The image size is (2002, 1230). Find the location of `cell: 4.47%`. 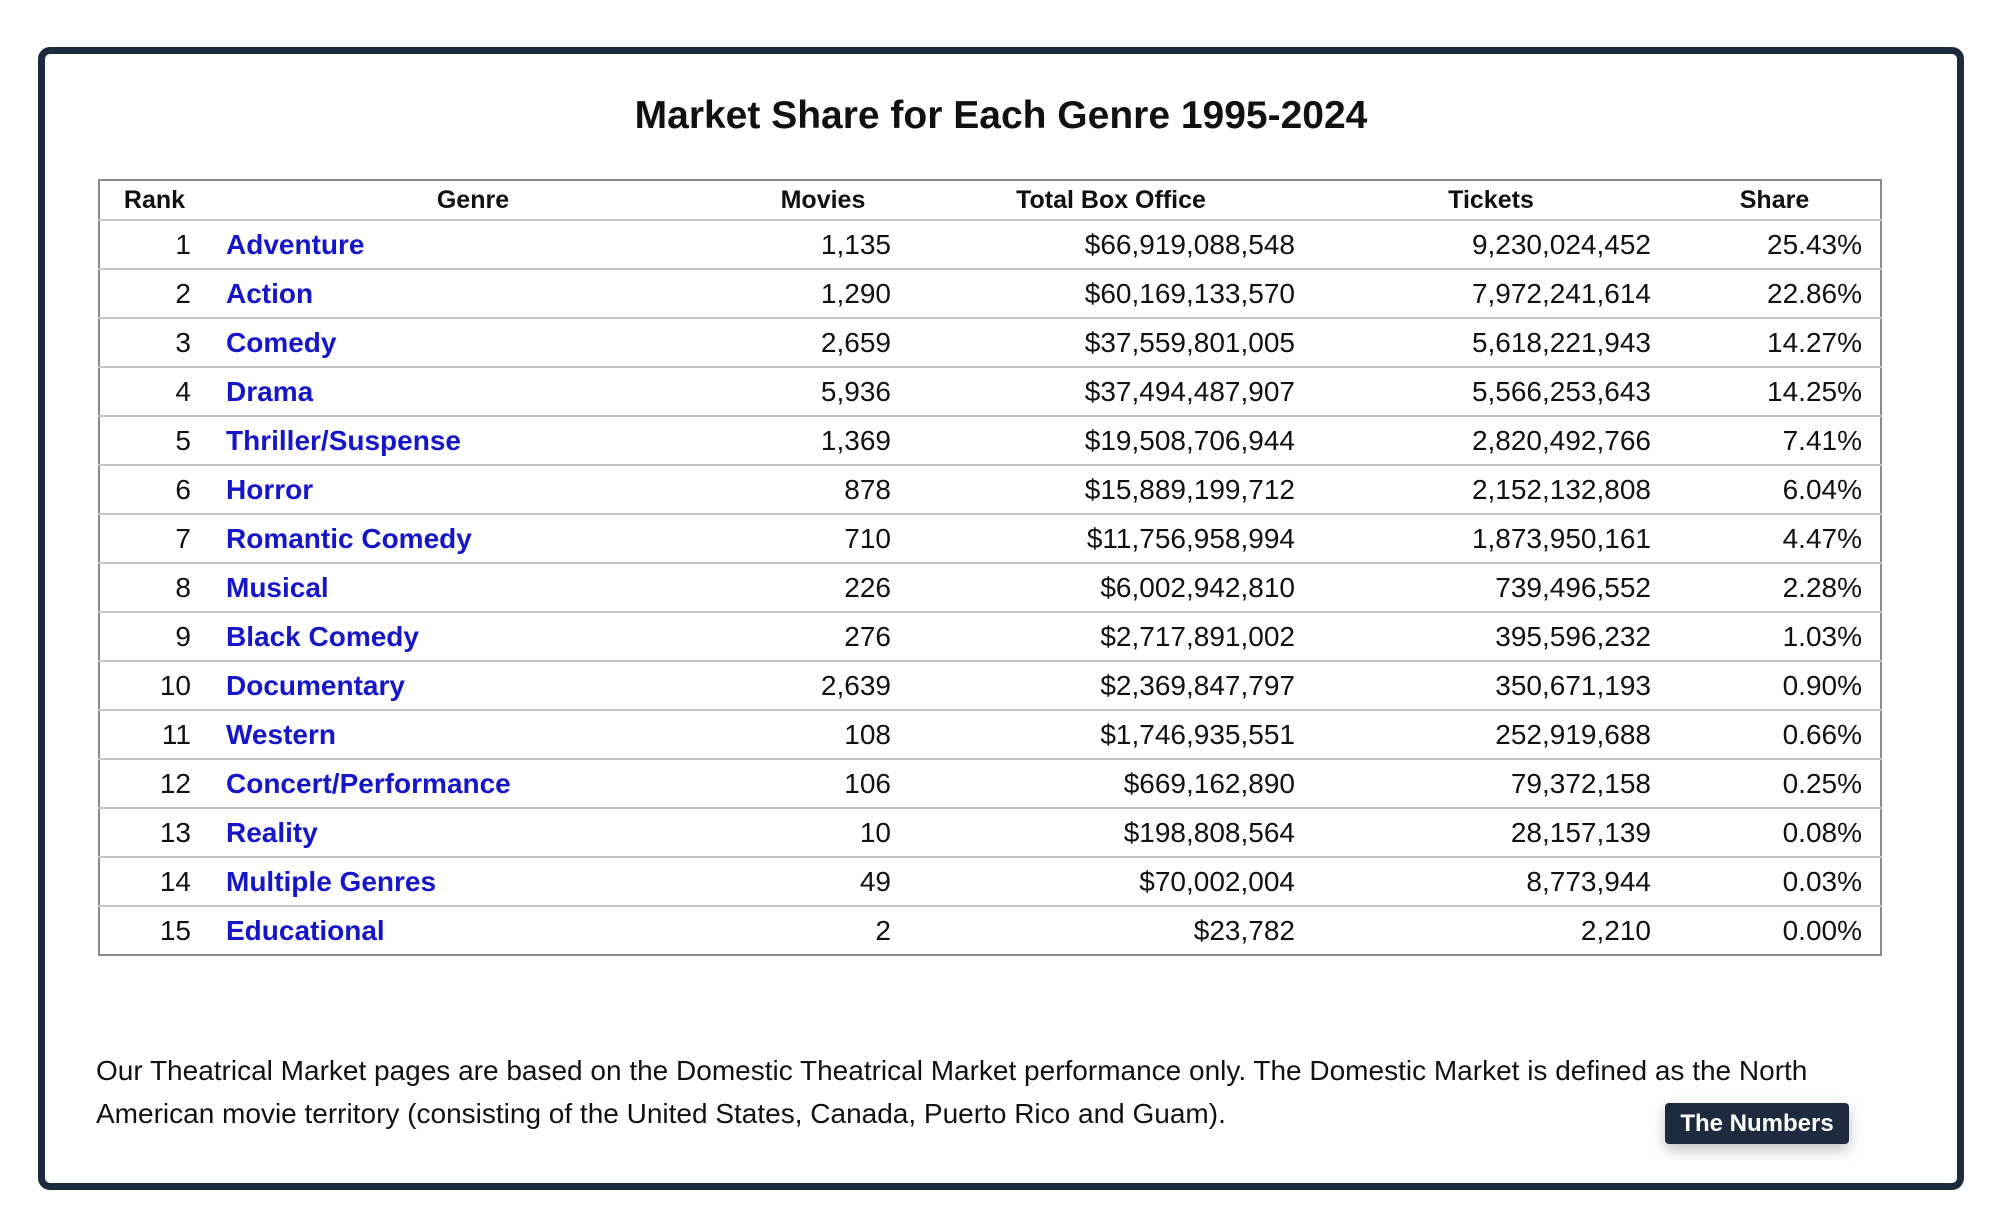

cell: 4.47% is located at coordinates (1775, 538).